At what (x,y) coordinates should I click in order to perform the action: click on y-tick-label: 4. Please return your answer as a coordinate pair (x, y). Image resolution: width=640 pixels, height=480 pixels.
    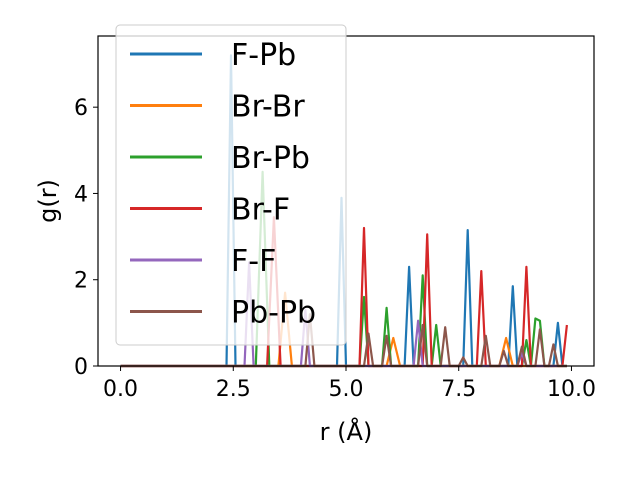
    Looking at the image, I should click on (81, 194).